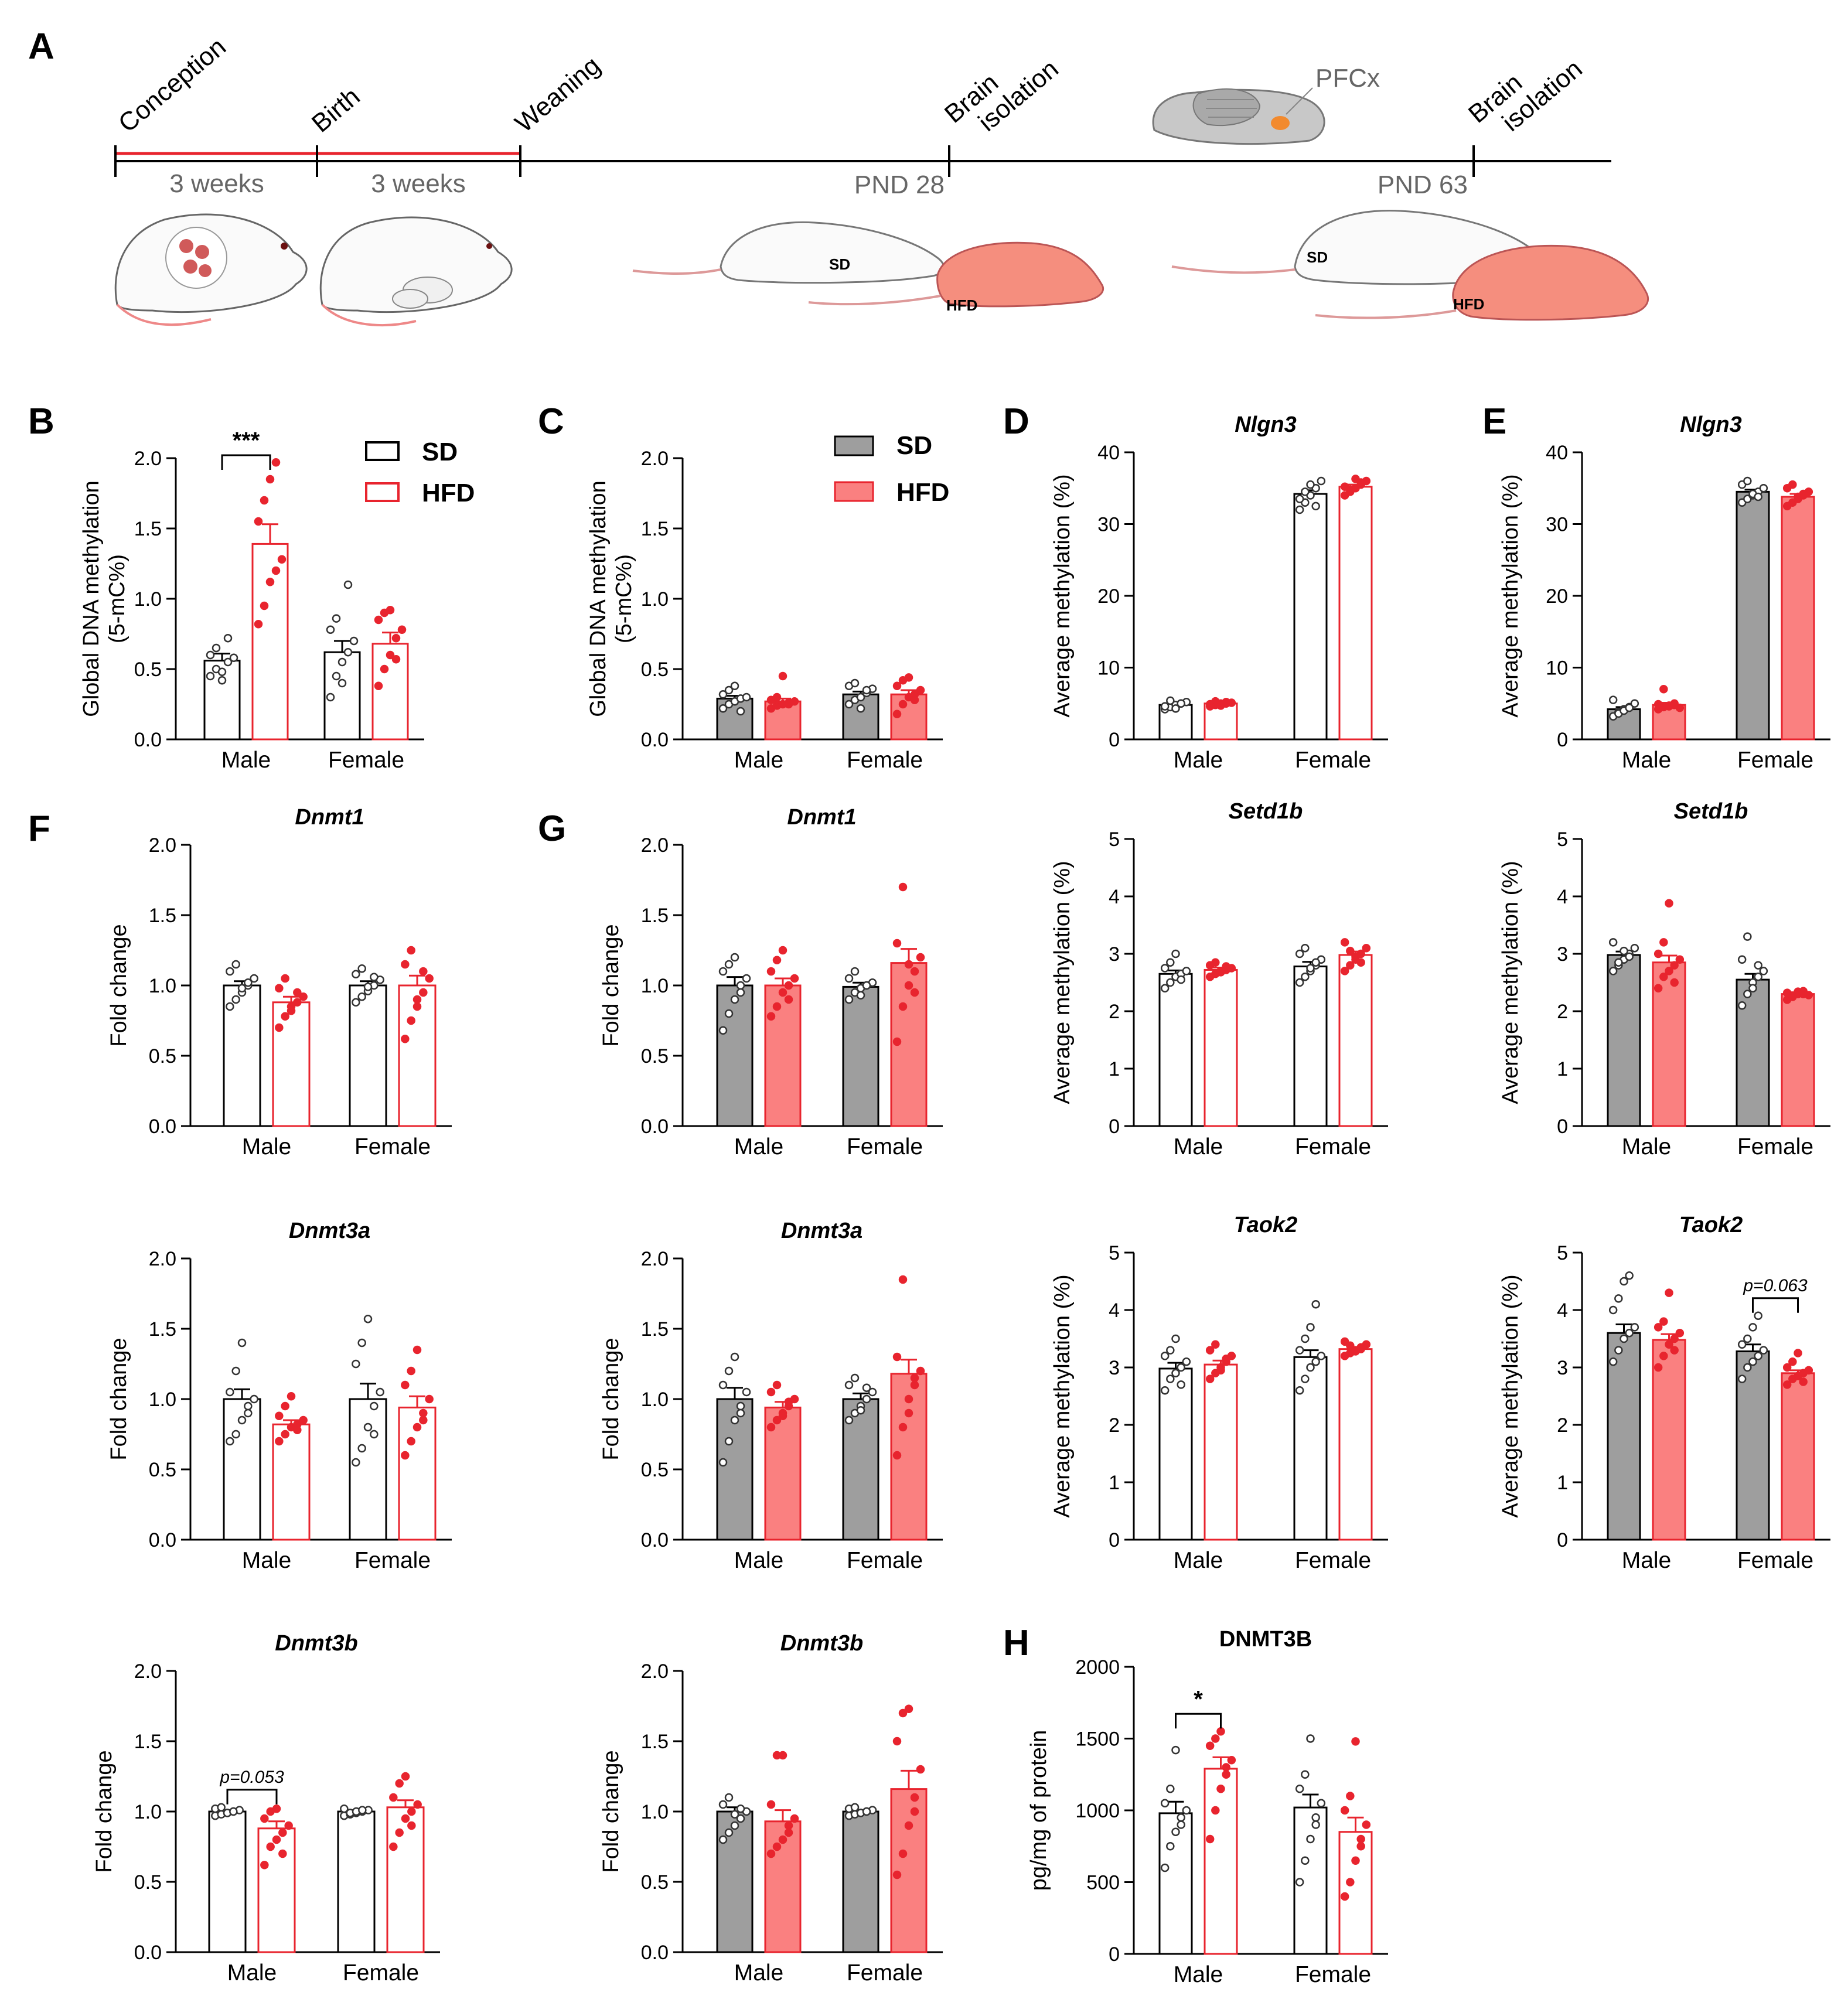 The height and width of the screenshot is (2016, 1841). What do you see at coordinates (854, 445) in the screenshot?
I see `legend-swatch-sd-filled` at bounding box center [854, 445].